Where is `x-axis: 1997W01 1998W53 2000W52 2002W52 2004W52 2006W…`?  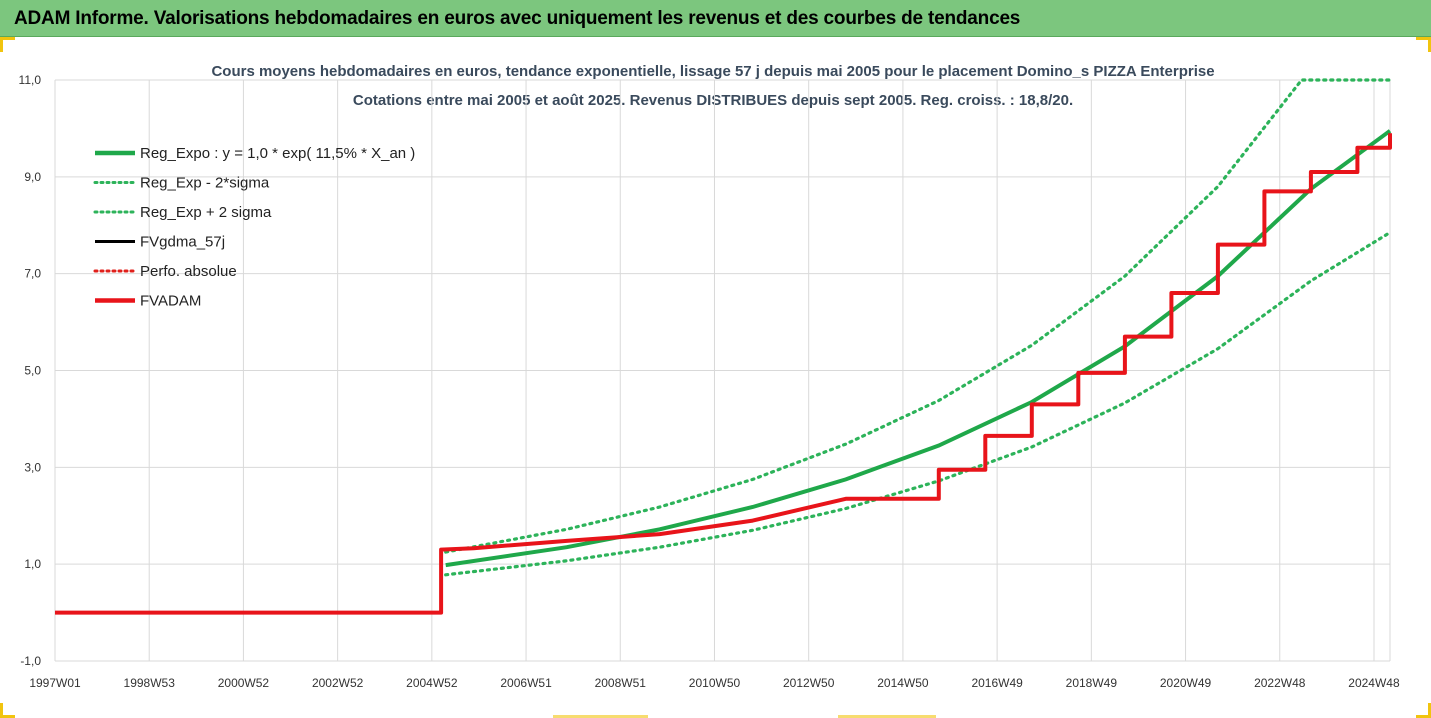
x-axis: 1997W01 1998W53 2000W52 2002W52 2004W52 2006W… is located at coordinates (714, 683).